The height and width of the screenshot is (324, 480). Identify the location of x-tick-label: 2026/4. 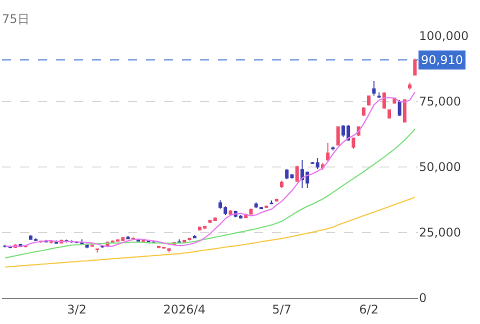
(184, 309).